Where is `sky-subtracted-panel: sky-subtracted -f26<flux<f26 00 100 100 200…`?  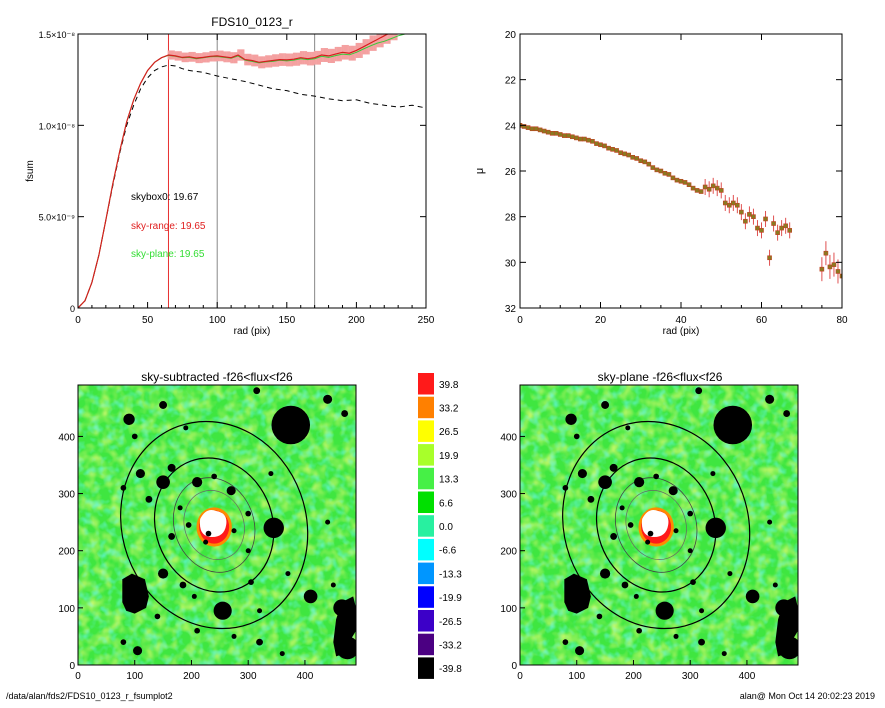 sky-subtracted-panel: sky-subtracted -f26<flux<f26 00 100 100 200… is located at coordinates (207, 526).